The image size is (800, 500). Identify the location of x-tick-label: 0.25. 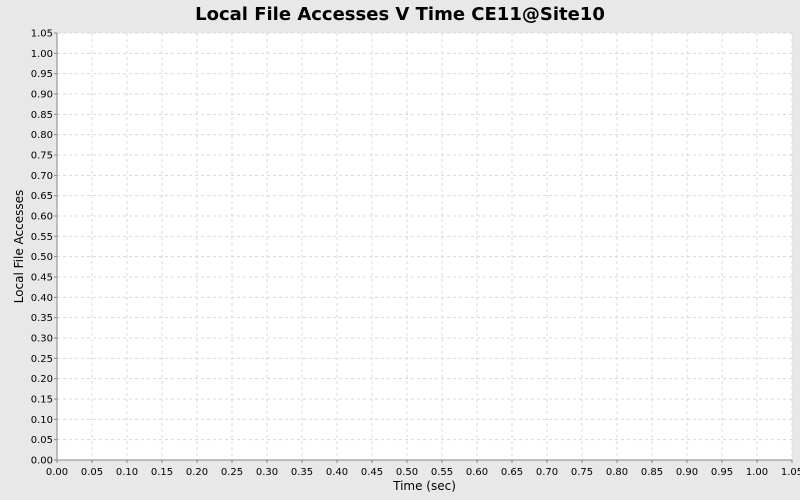
(232, 472).